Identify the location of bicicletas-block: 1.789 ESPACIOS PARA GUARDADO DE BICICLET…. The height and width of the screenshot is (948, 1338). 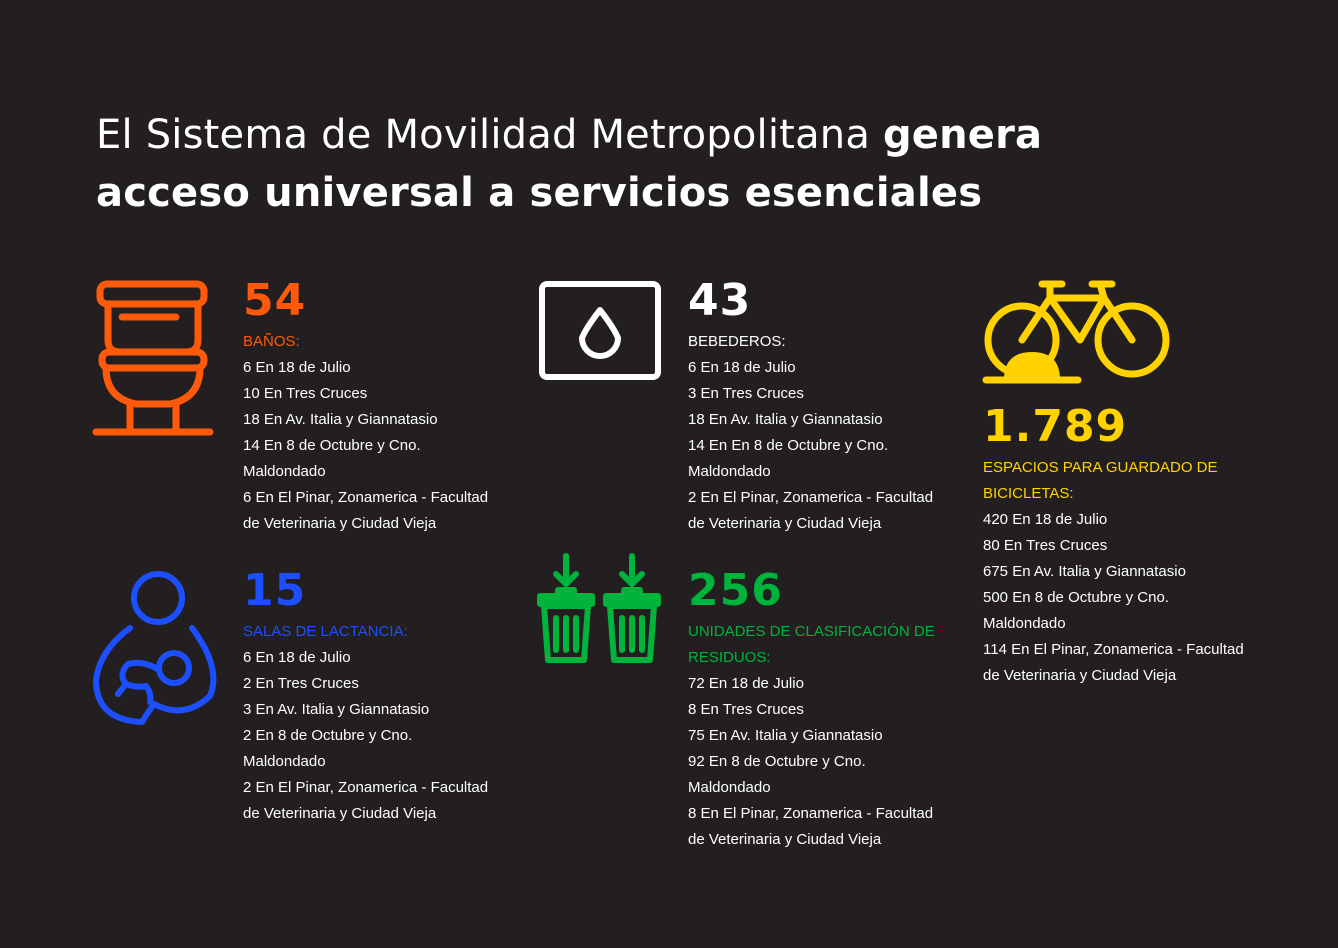
(1128, 545).